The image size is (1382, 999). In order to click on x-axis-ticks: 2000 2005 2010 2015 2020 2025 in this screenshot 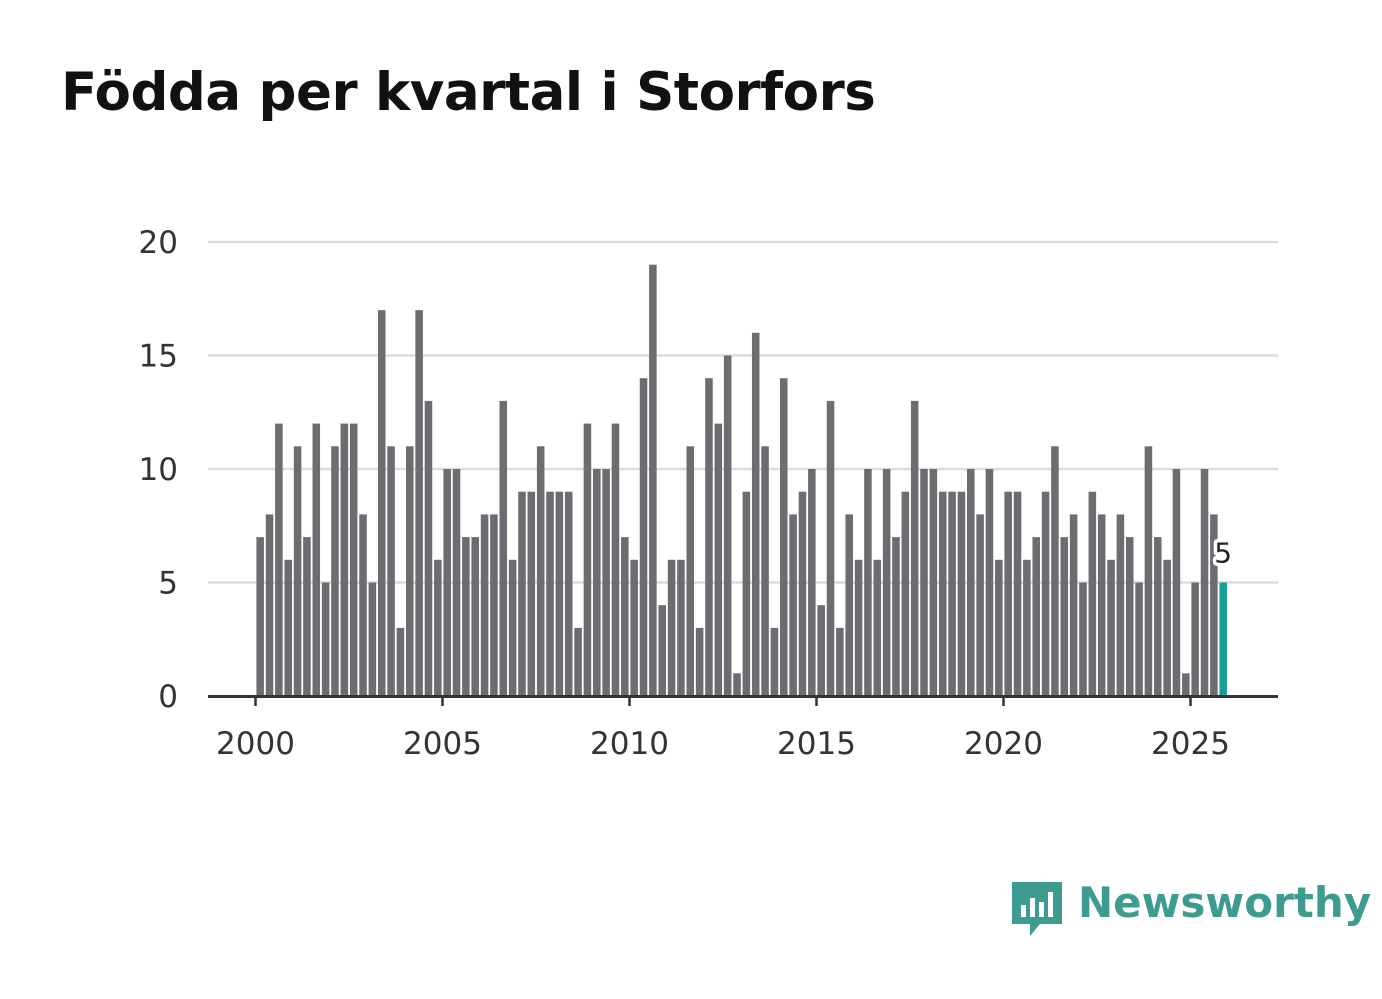, I will do `click(723, 729)`.